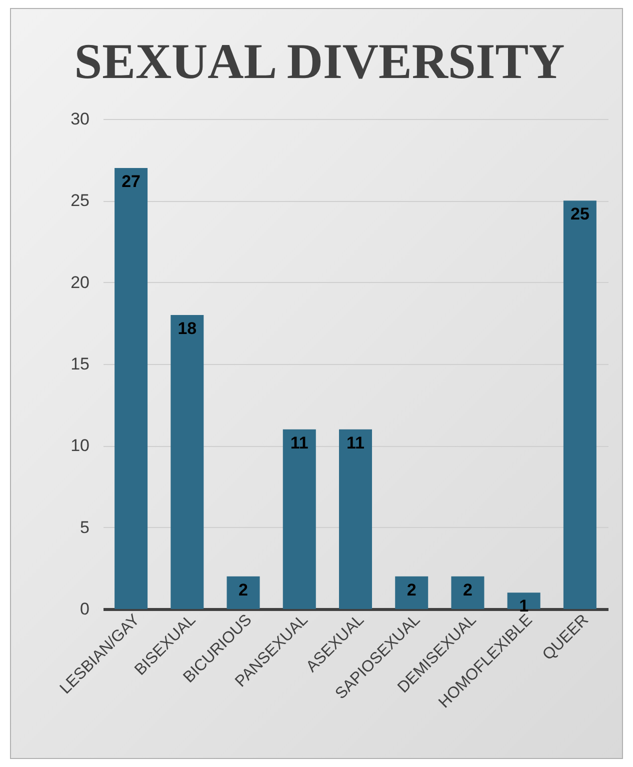 This screenshot has width=633, height=767. I want to click on chart-title: SEXUAL DIVERSITY, so click(319, 61).